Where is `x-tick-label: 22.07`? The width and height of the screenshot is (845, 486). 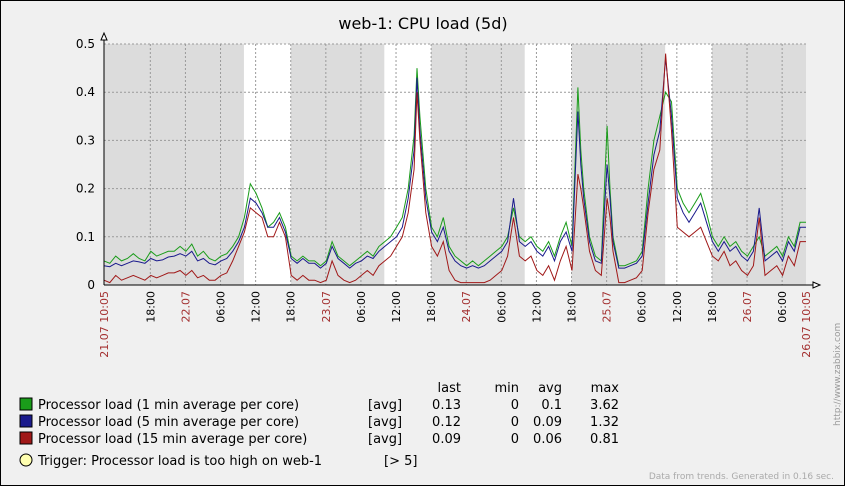 x-tick-label: 22.07 is located at coordinates (185, 307).